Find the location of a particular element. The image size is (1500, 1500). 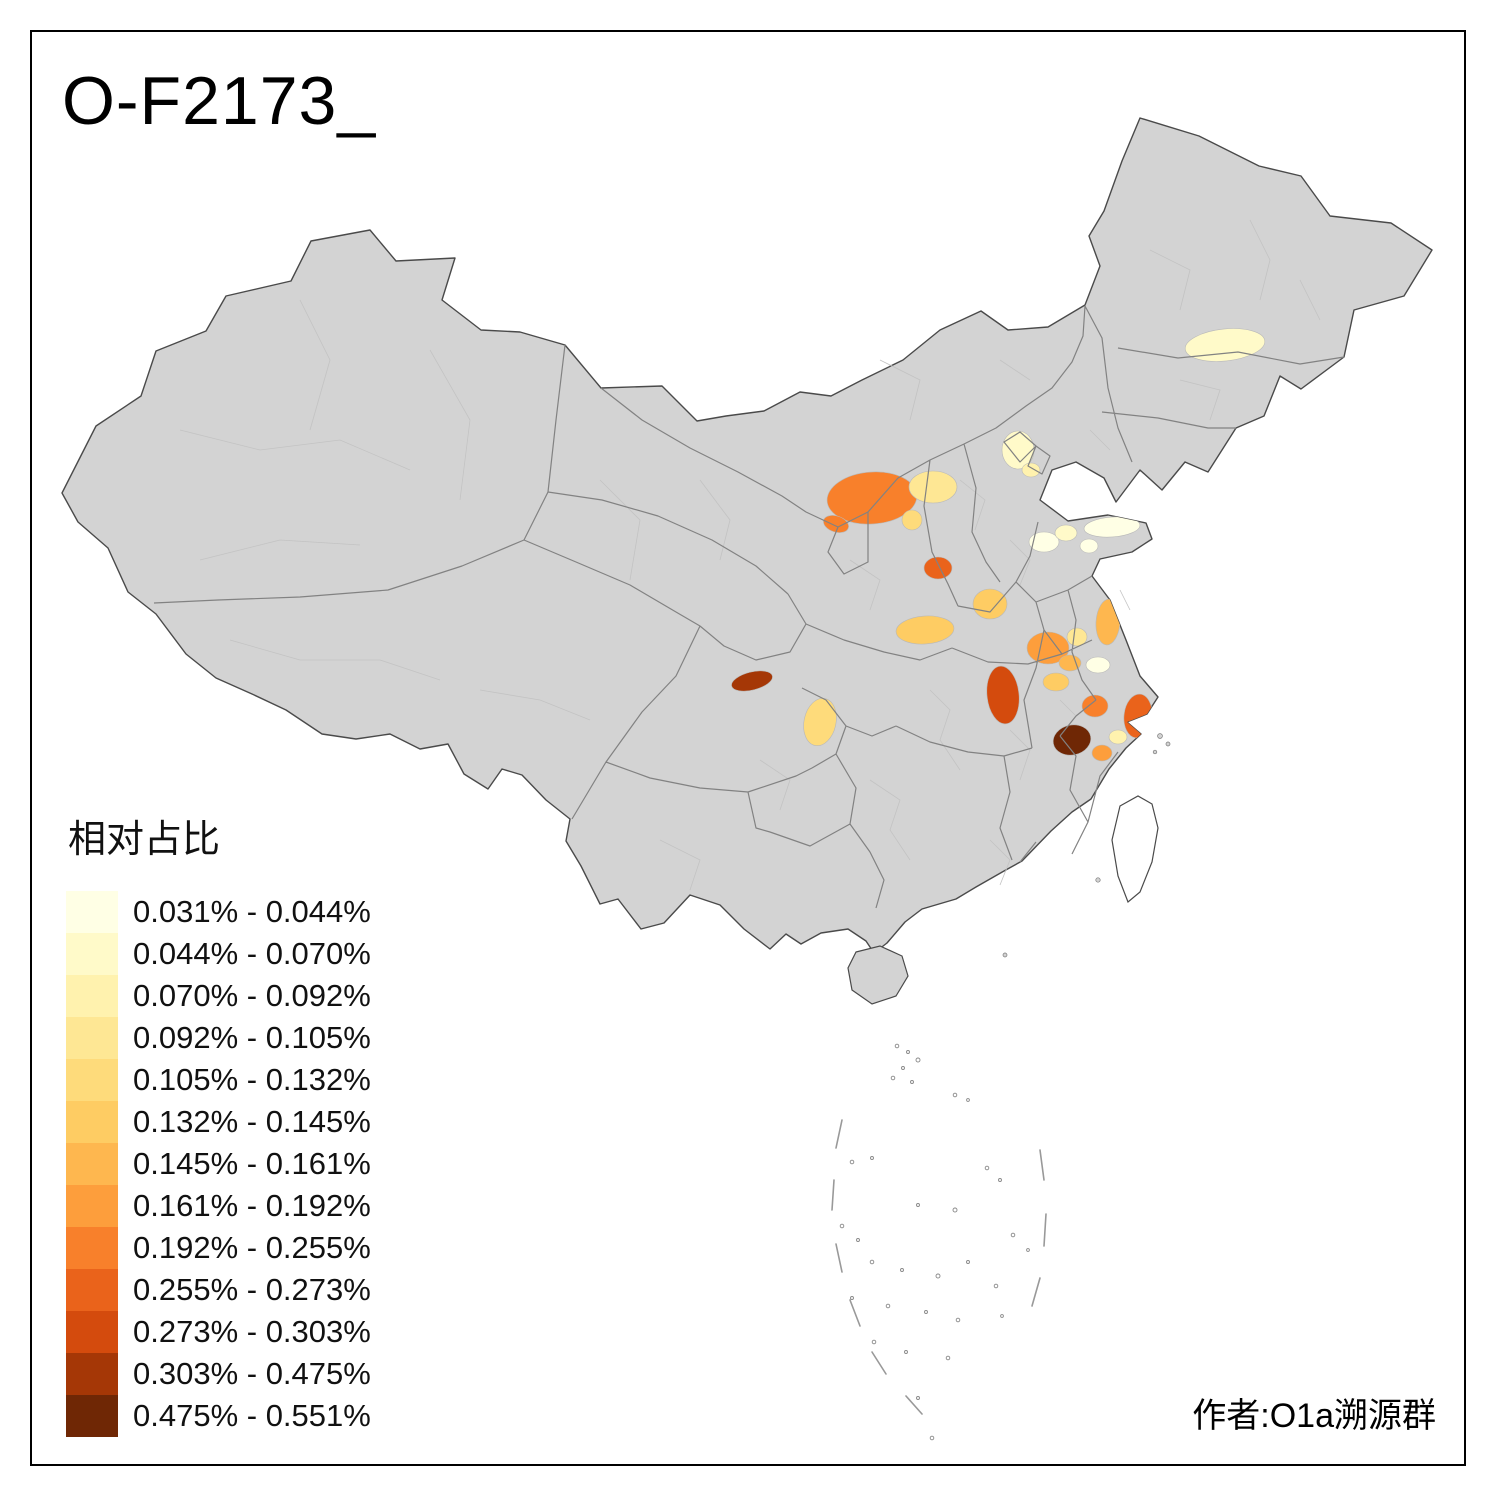

legend-label: 0.044% - 0.070% is located at coordinates (252, 953).